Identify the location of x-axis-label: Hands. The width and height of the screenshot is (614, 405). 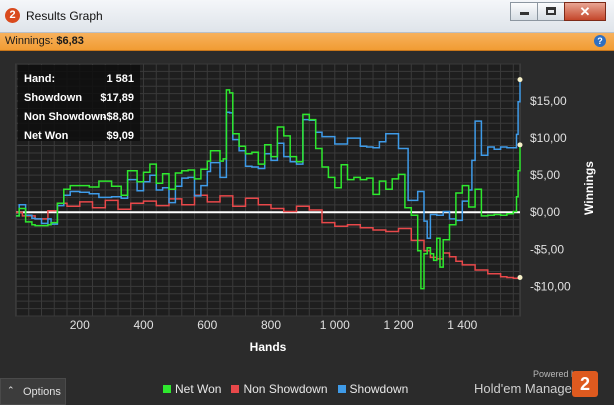
(268, 347).